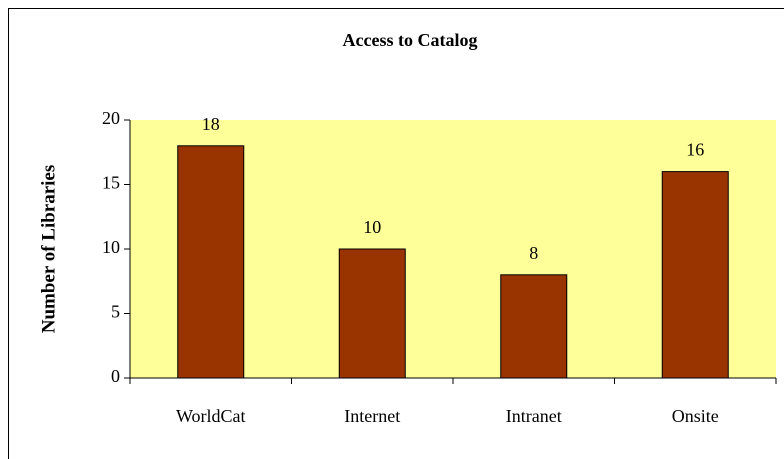 Image resolution: width=784 pixels, height=459 pixels. Describe the element at coordinates (111, 183) in the screenshot. I see `y-tick-label: 15` at that location.